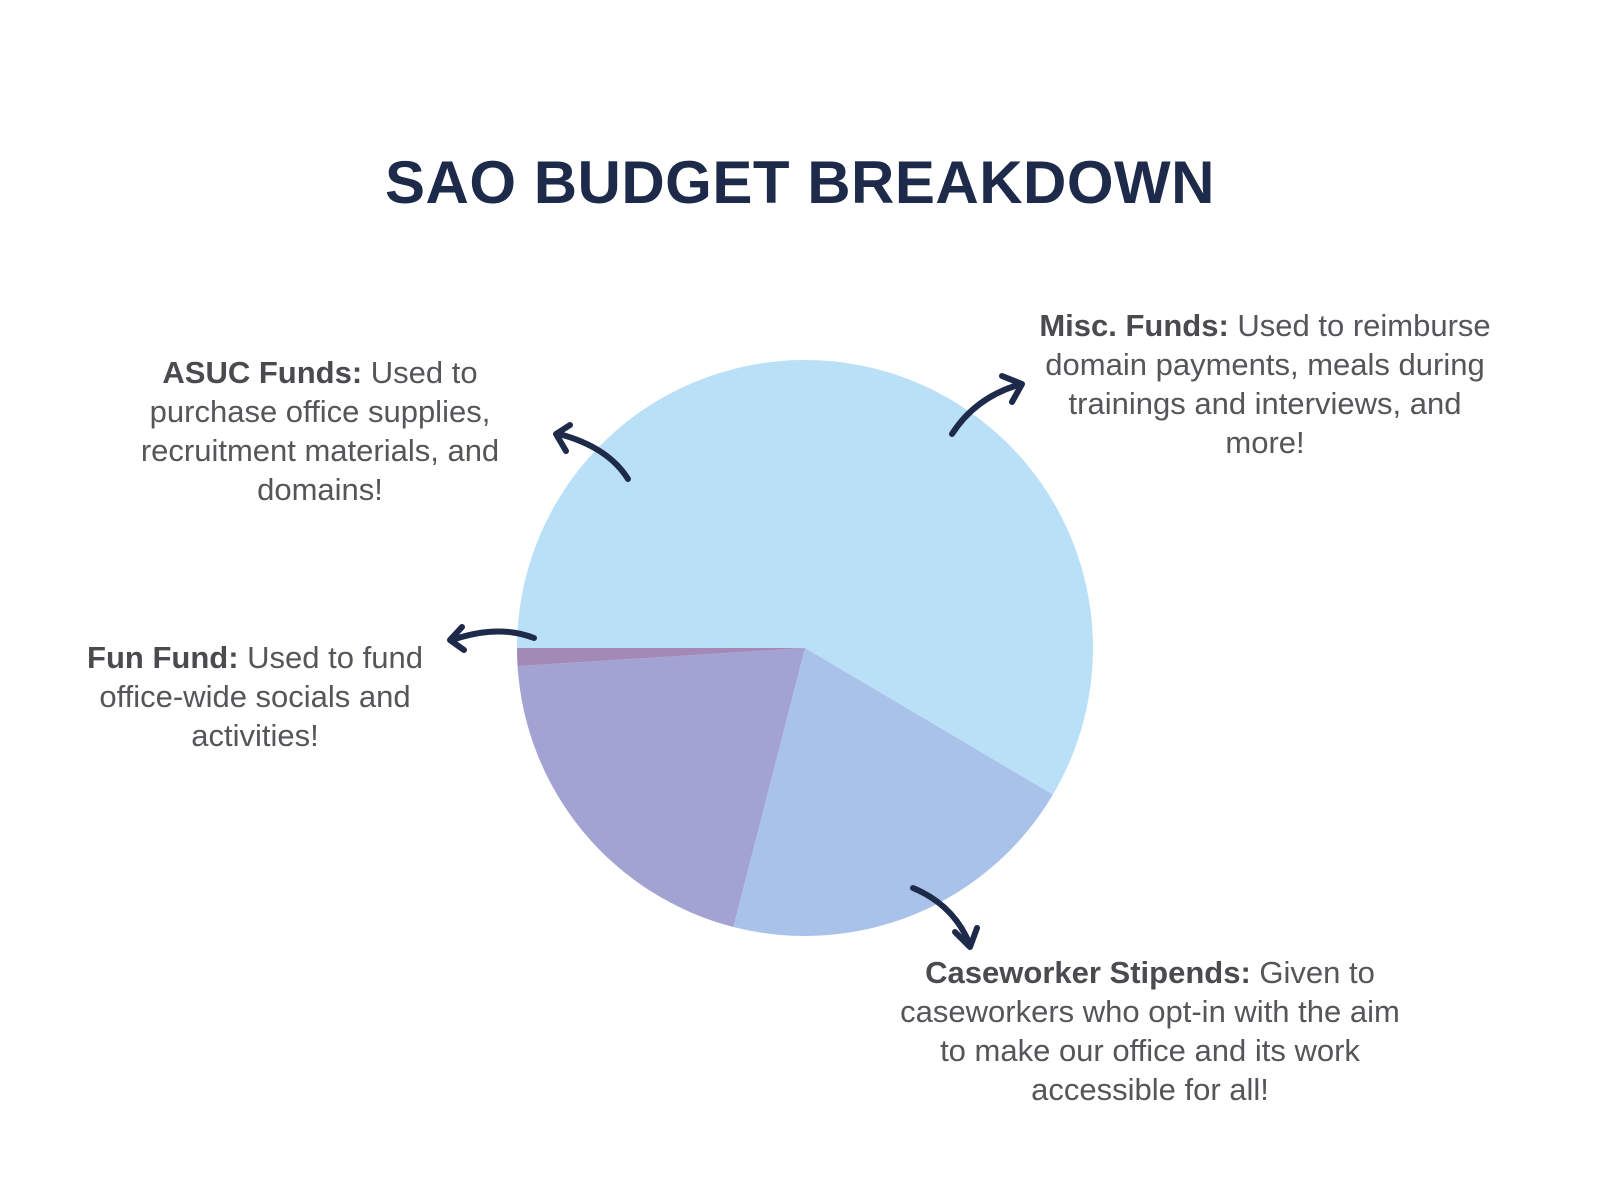 The image size is (1600, 1199). Describe the element at coordinates (661, 787) in the screenshot. I see `pie-slice-asuc-funds` at that location.